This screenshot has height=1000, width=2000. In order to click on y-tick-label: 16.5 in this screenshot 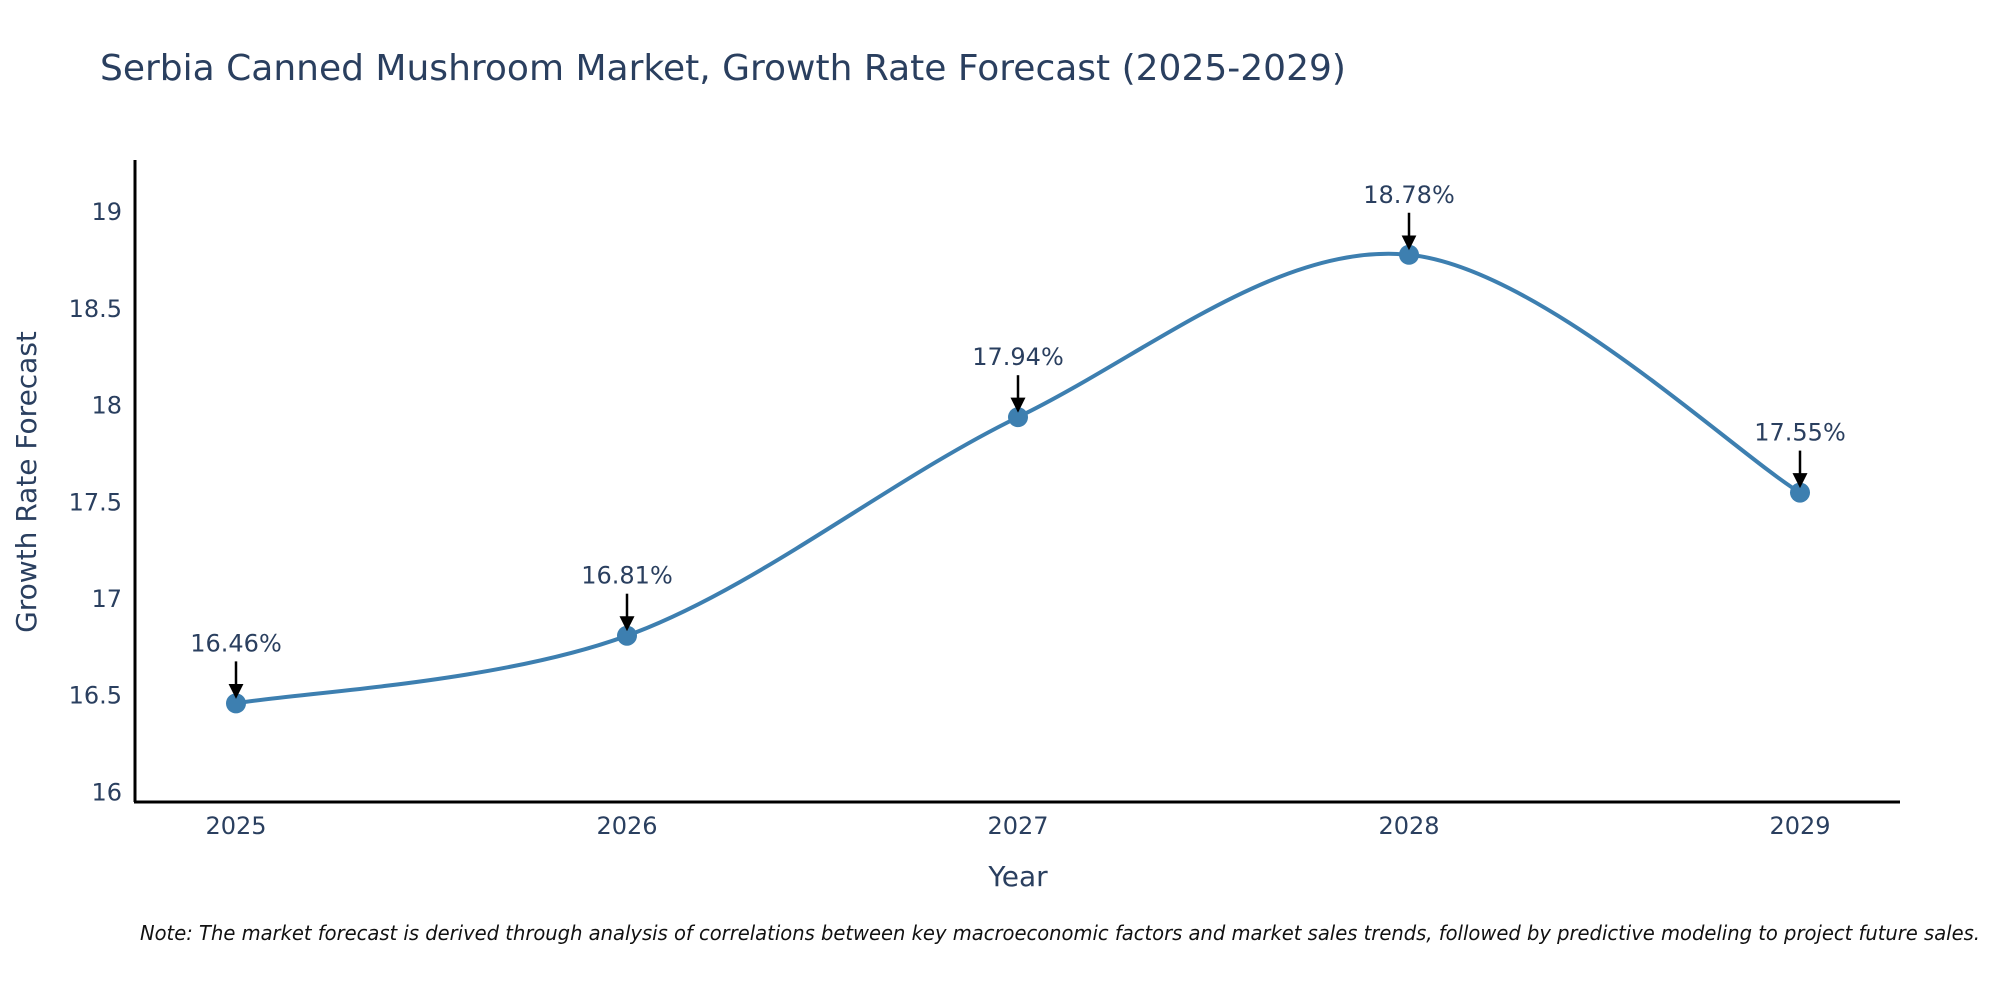, I will do `click(95, 696)`.